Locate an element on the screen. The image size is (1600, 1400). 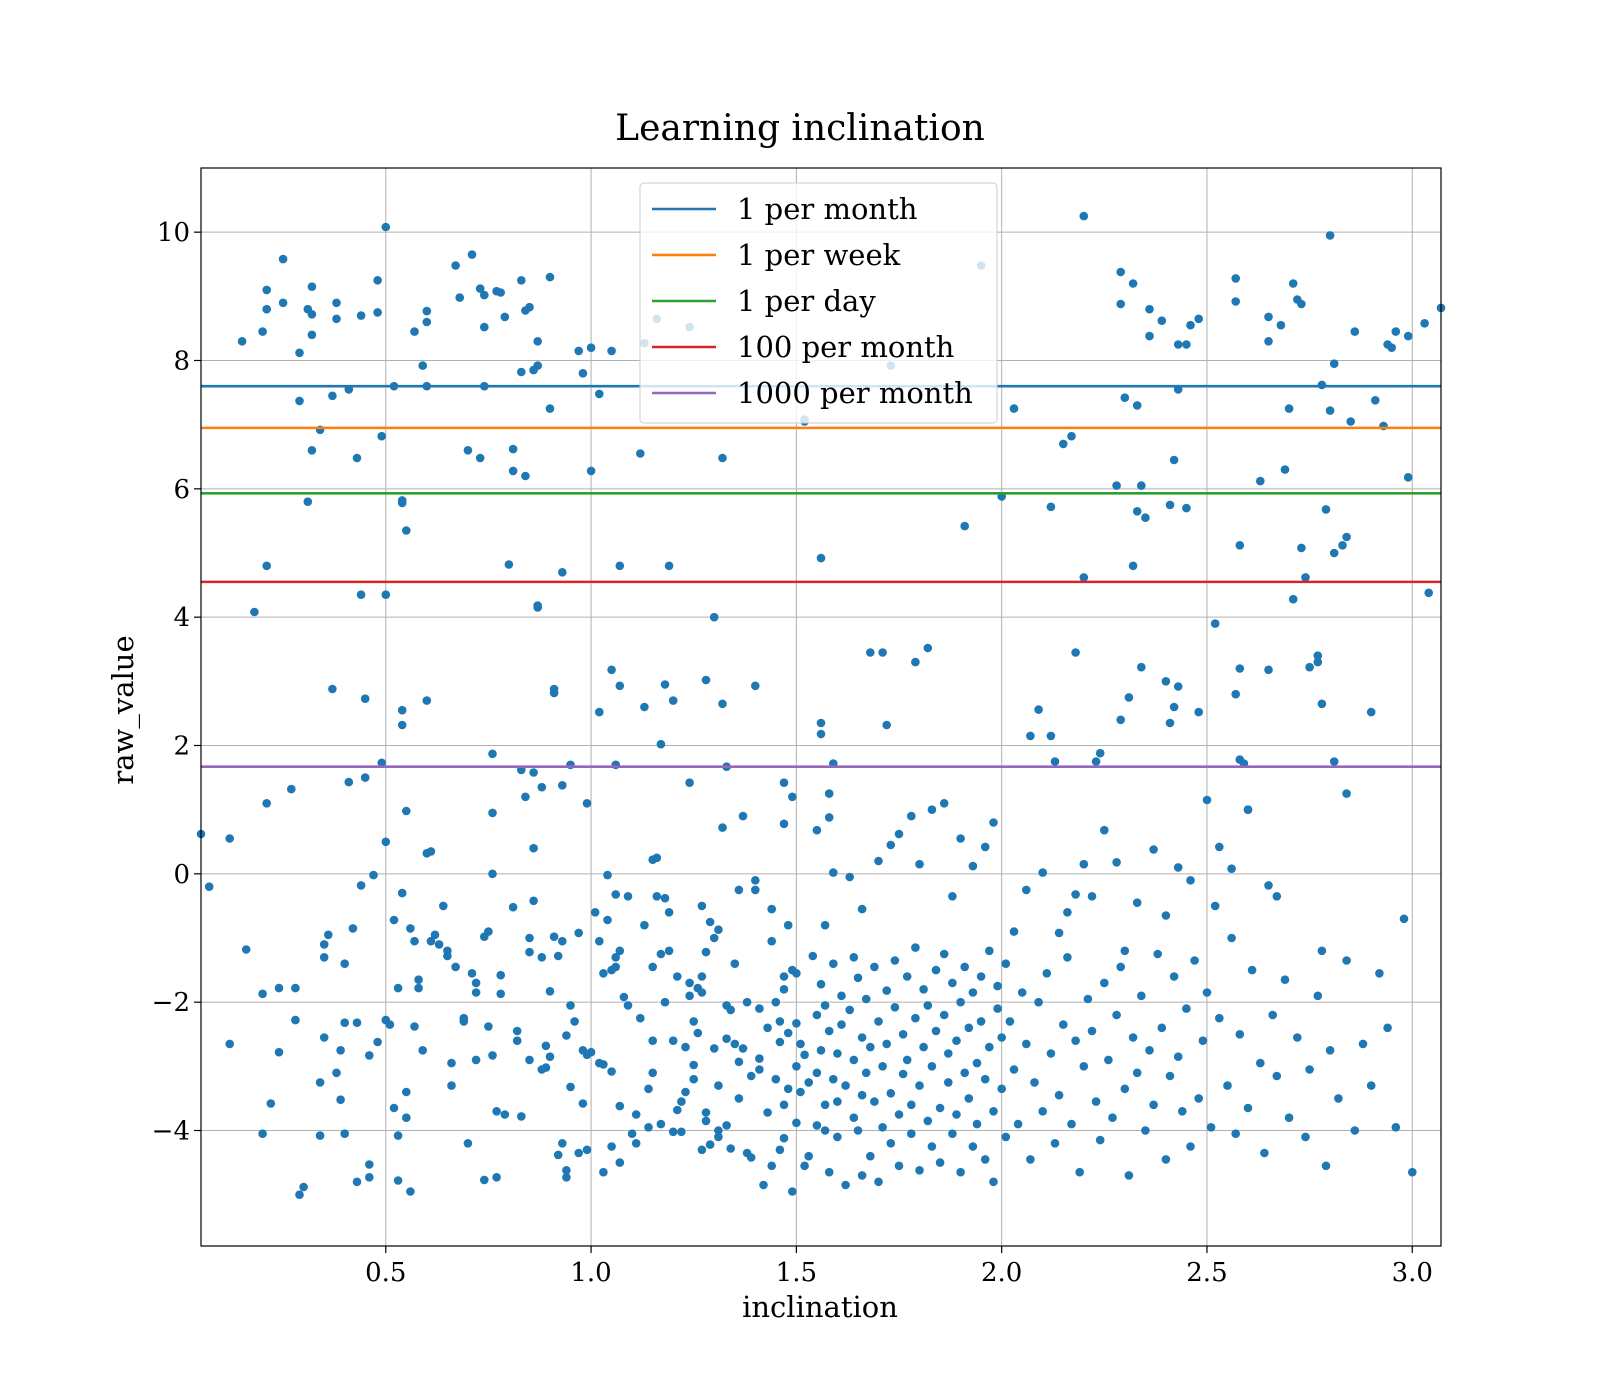
x-tick-label: 2.5 is located at coordinates (1206, 1273).